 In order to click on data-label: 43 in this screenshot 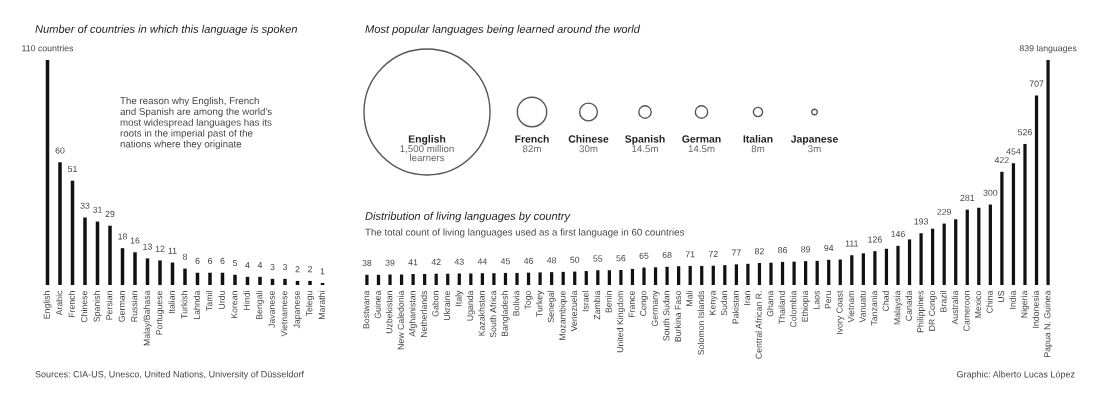, I will do `click(459, 261)`.